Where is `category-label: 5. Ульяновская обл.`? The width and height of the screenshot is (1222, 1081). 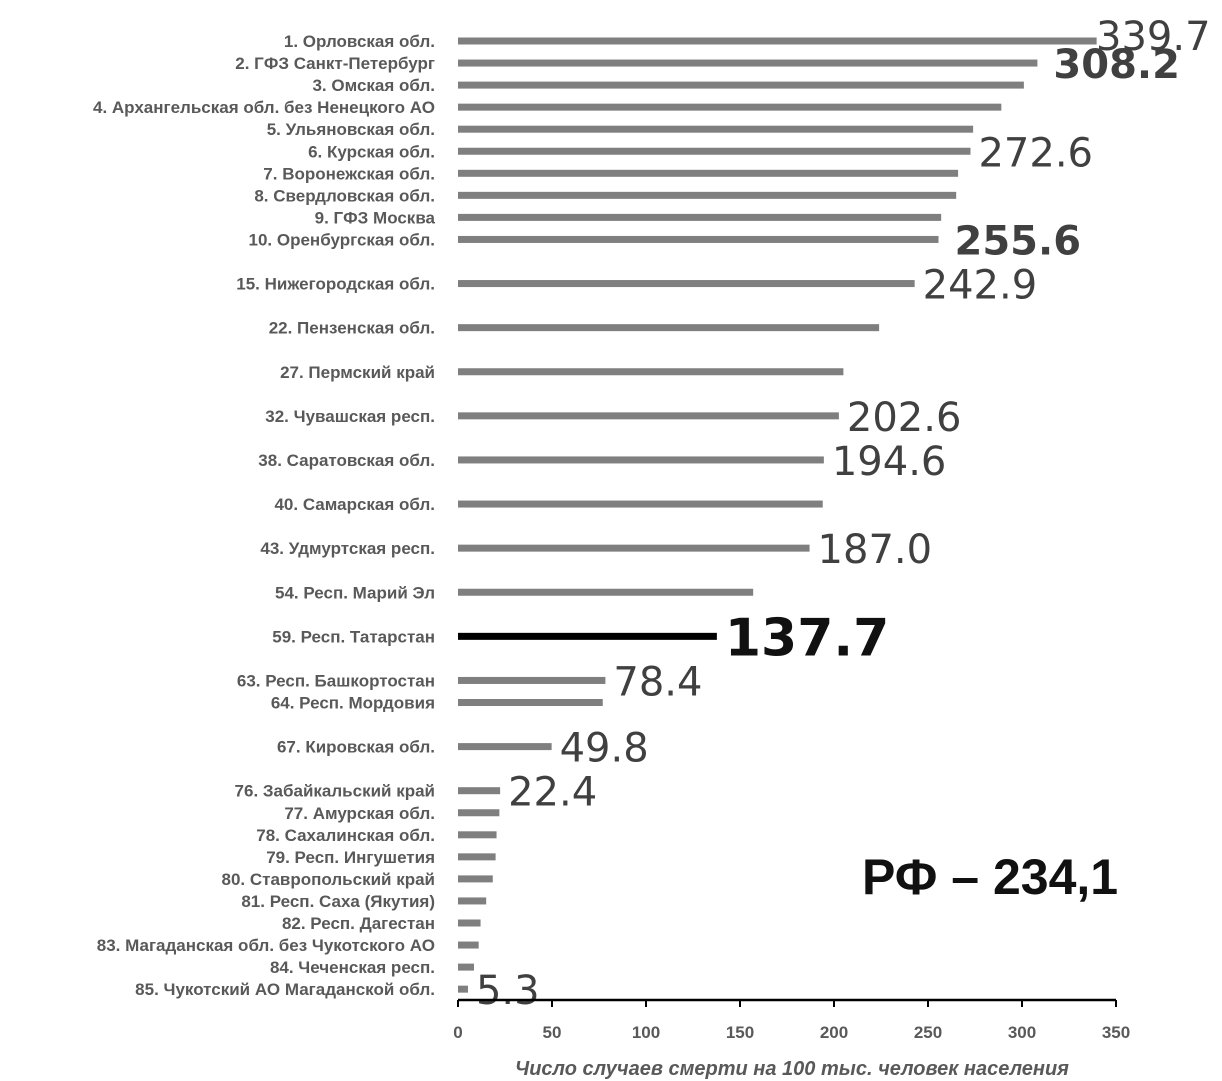
category-label: 5. Ульяновская обл. is located at coordinates (351, 129).